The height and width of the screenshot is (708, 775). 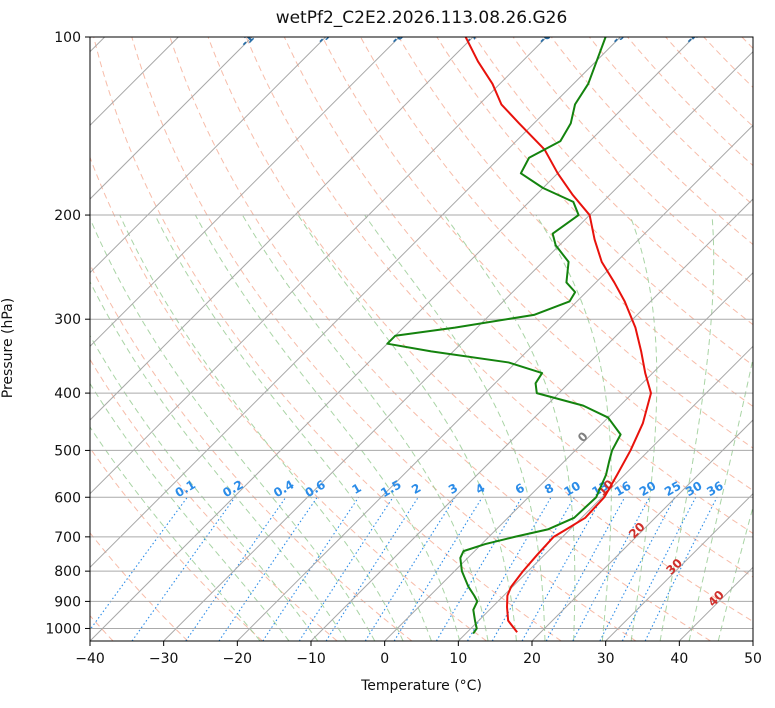 What do you see at coordinates (356, 489) in the screenshot?
I see `mixing-ratio-label: 1` at bounding box center [356, 489].